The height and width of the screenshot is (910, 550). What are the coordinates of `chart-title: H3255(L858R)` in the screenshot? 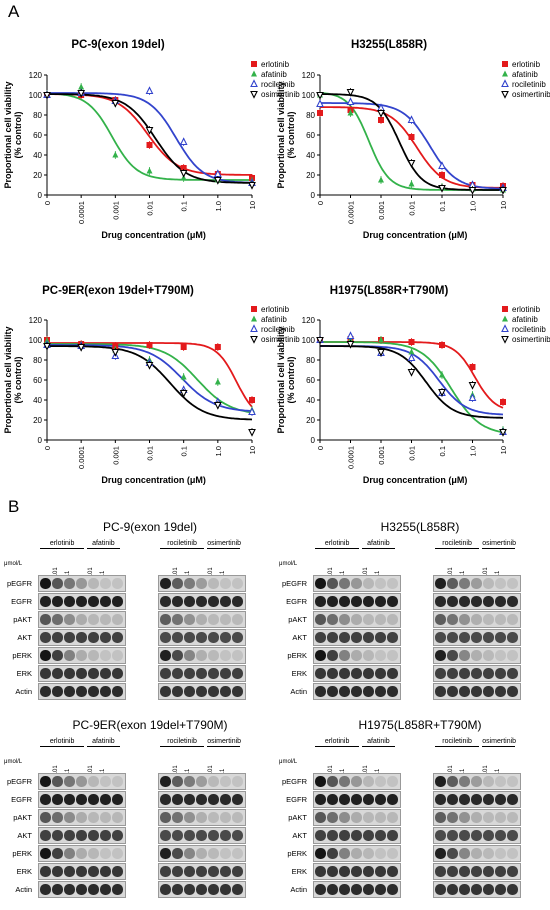 It's located at (389, 45).